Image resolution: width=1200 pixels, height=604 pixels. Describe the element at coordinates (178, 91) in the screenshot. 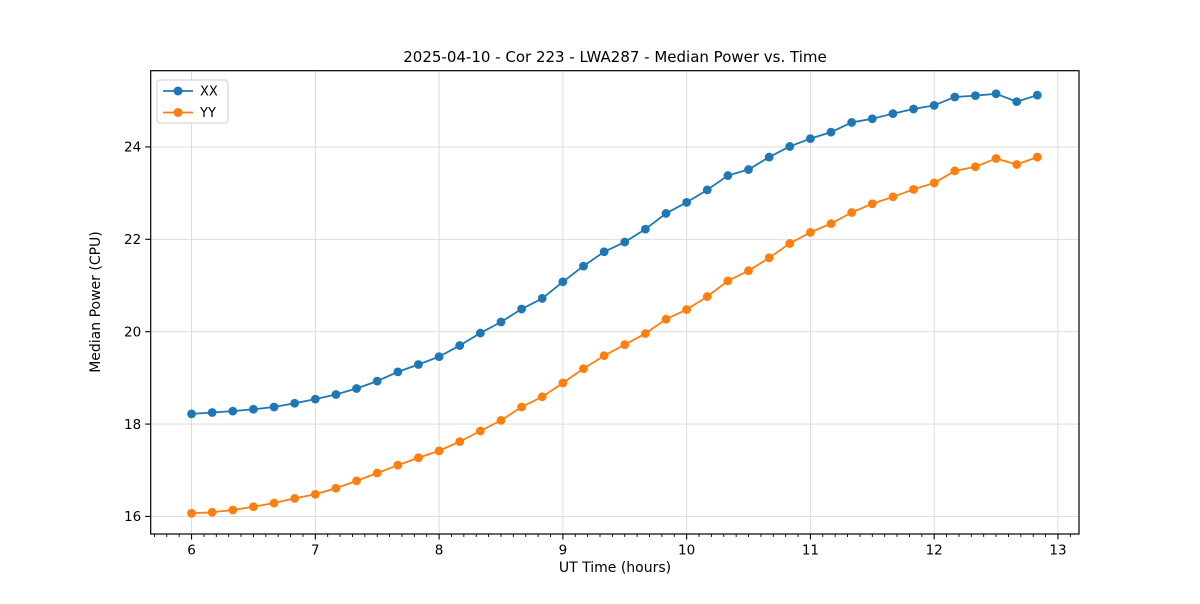

I see `legend-marker-xx` at that location.